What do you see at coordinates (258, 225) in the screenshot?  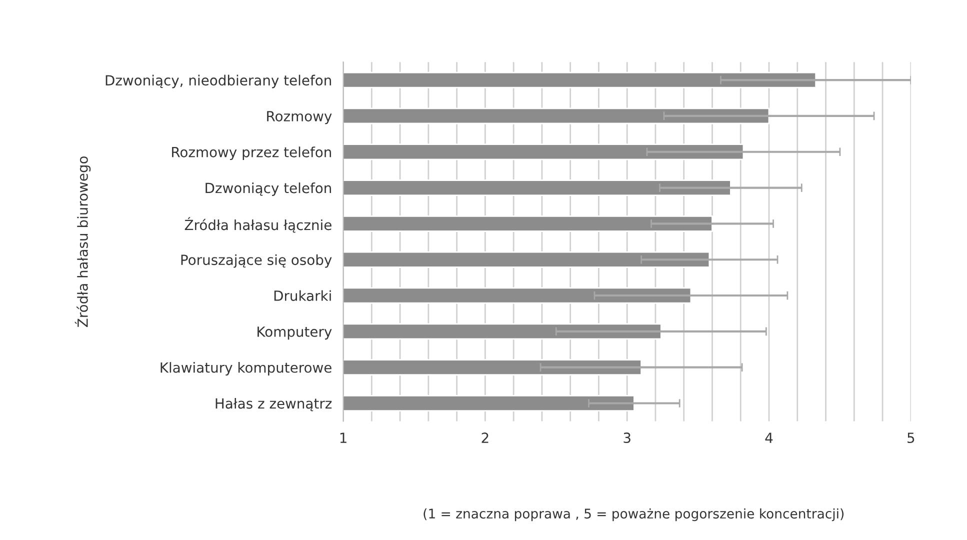 I see `y-tick-label: Źródła hałasu łącznie` at bounding box center [258, 225].